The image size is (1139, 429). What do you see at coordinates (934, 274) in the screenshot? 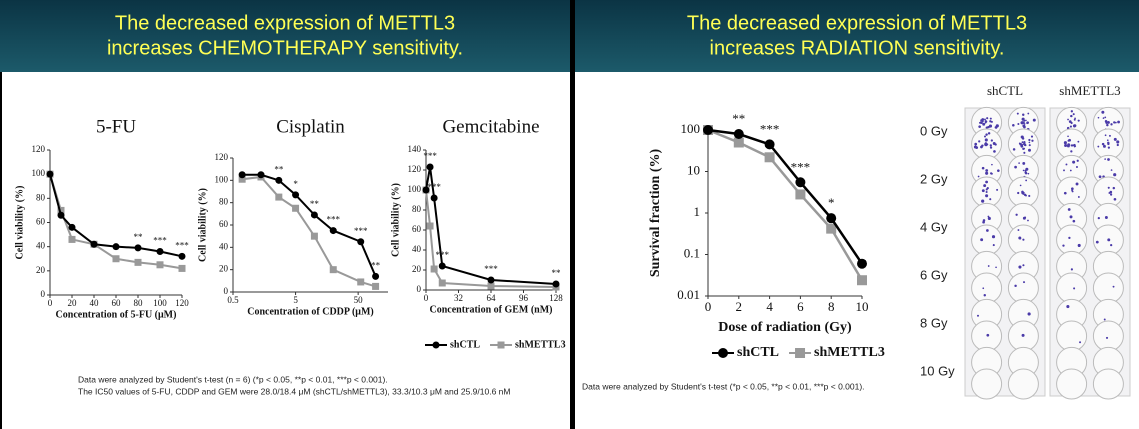
I see `row-label: 6 Gy` at bounding box center [934, 274].